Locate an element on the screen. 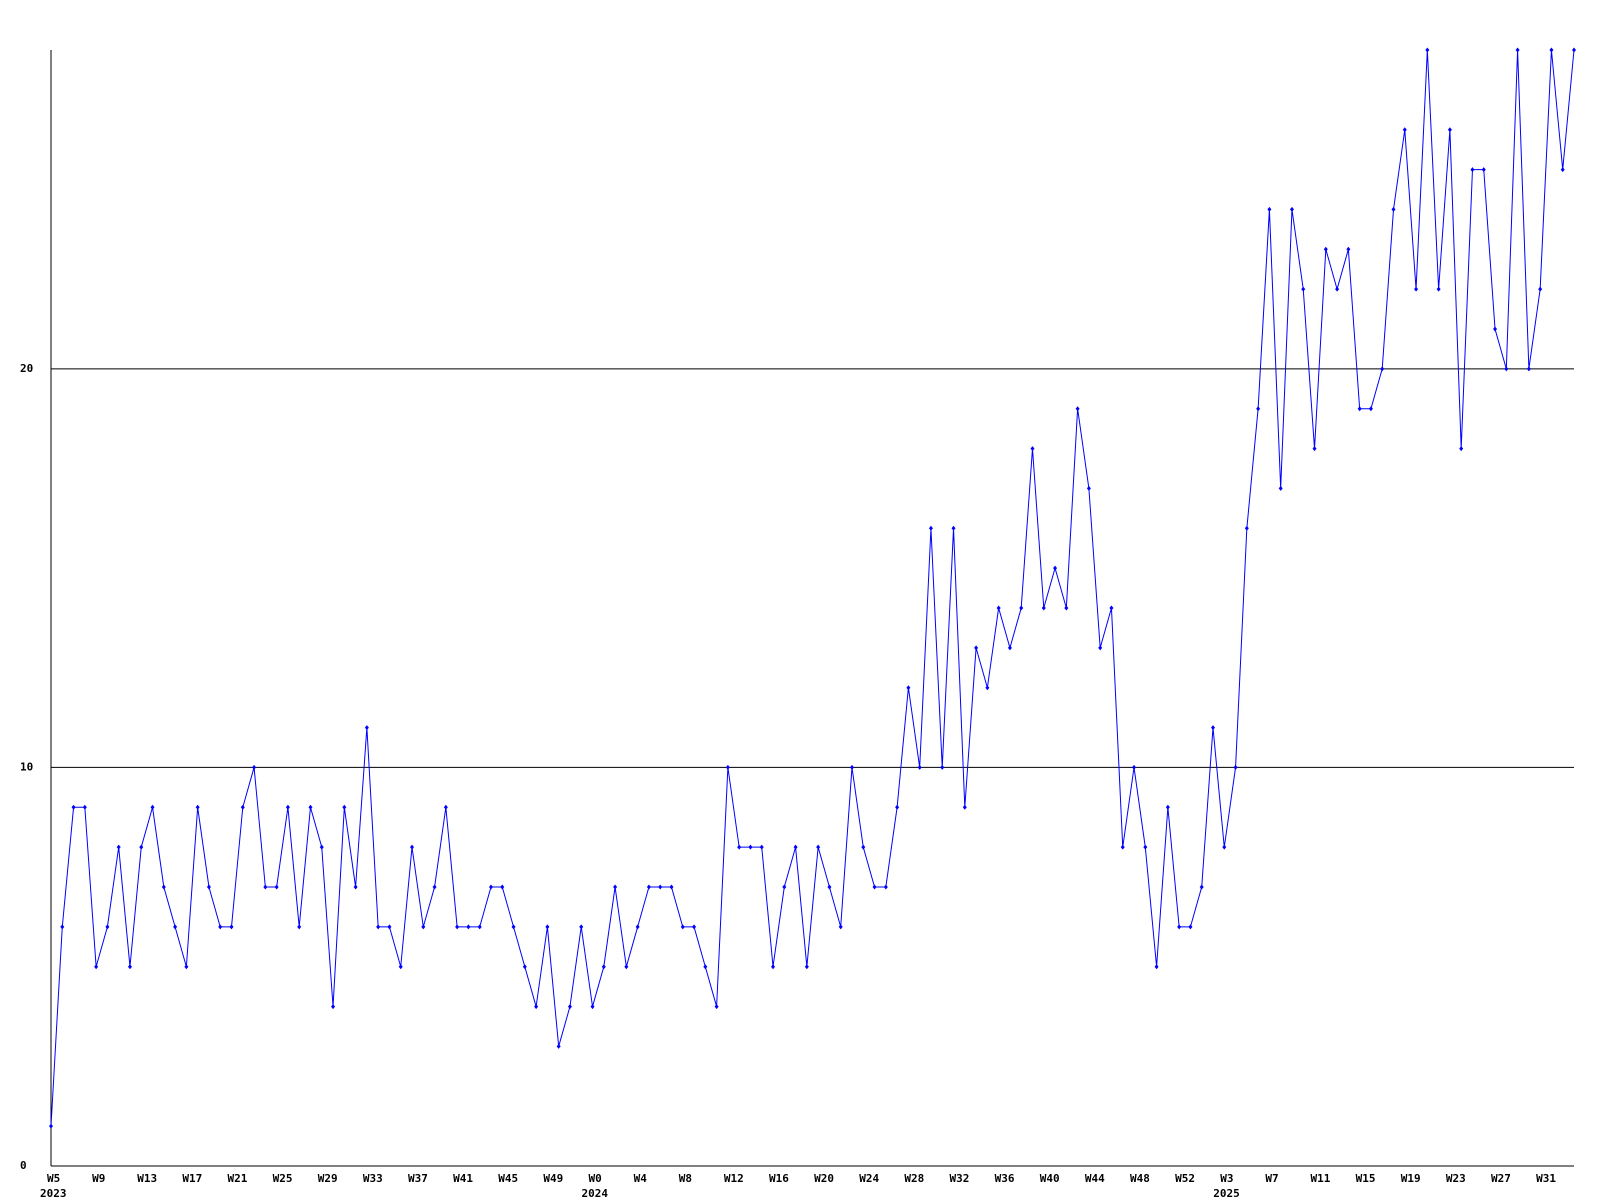 The width and height of the screenshot is (1600, 1200). x-tick-label: W32 is located at coordinates (960, 1178).